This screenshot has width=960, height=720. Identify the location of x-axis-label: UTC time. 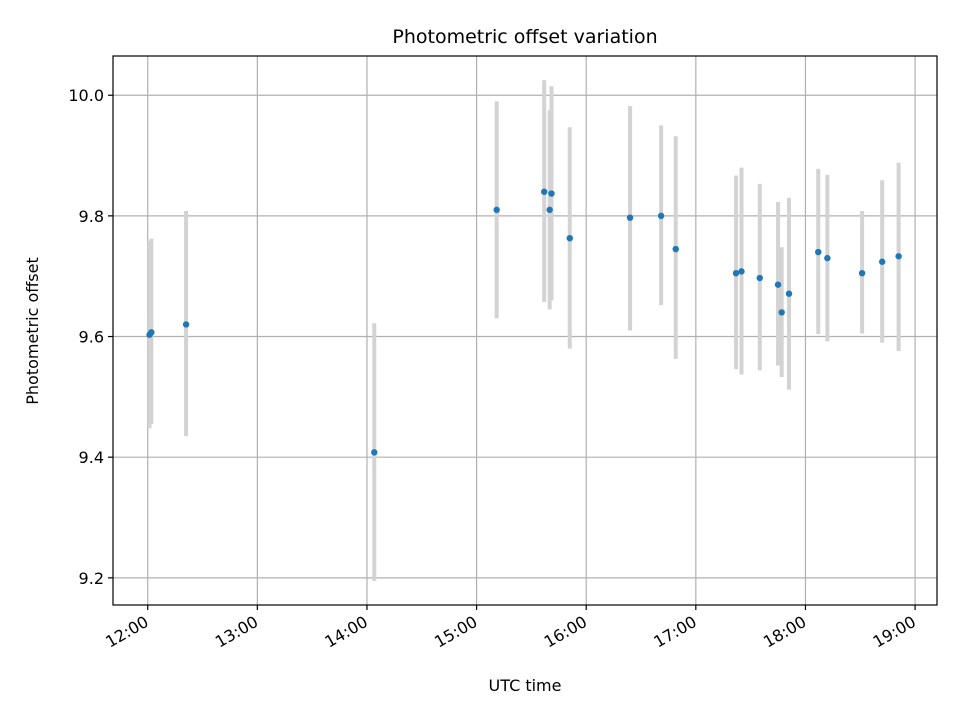
(525, 685).